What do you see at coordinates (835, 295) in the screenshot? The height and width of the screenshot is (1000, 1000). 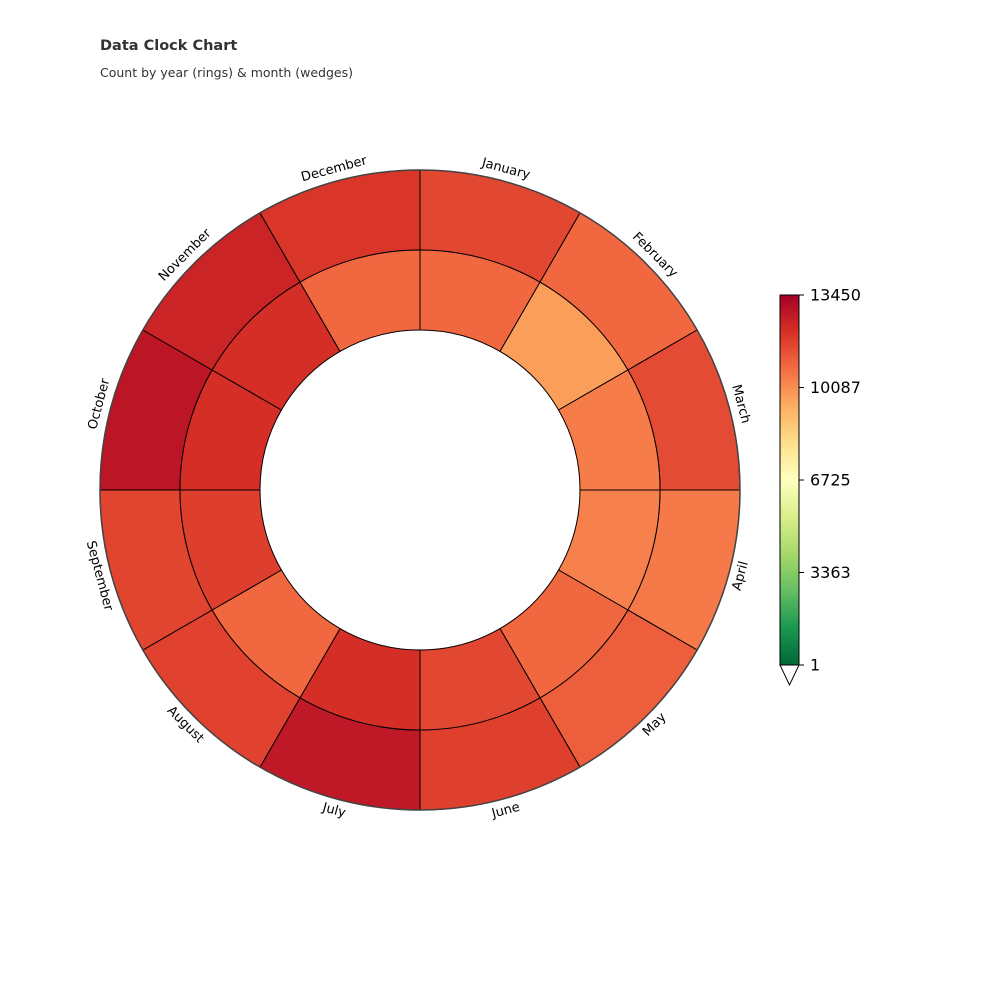 I see `colorbar-tick-label: 13450` at bounding box center [835, 295].